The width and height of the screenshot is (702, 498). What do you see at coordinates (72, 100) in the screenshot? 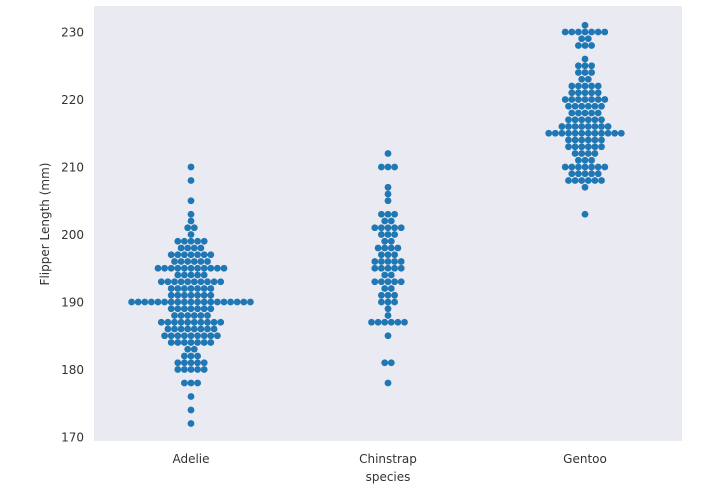
I see `y-tick-label: 220` at bounding box center [72, 100].